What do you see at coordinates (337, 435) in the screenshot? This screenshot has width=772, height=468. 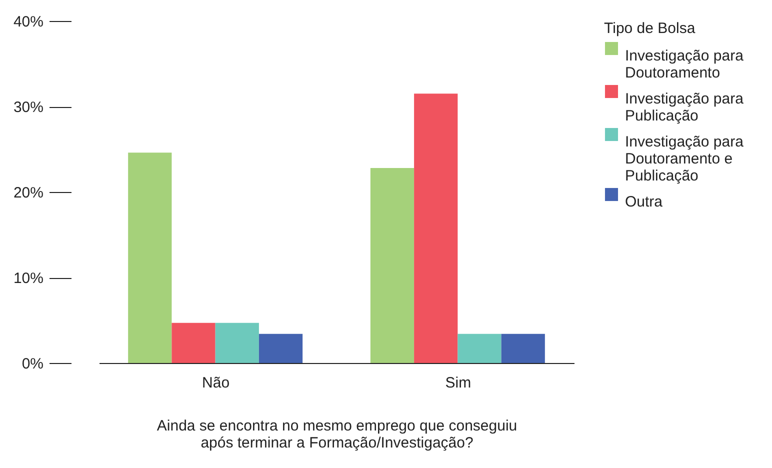 I see `x-axis-title: Ainda se encontra no mesmo emprego que conseguiu após terminar a Formação/Investigação?` at bounding box center [337, 435].